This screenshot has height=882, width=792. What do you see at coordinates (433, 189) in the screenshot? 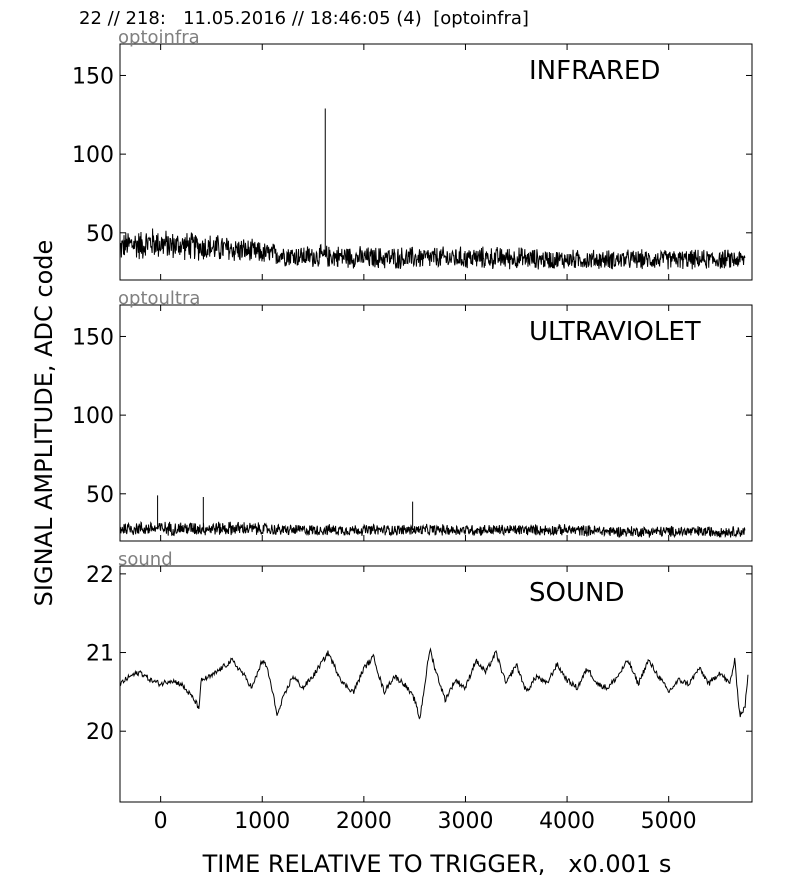
I see `series-line-optoinfra` at bounding box center [433, 189].